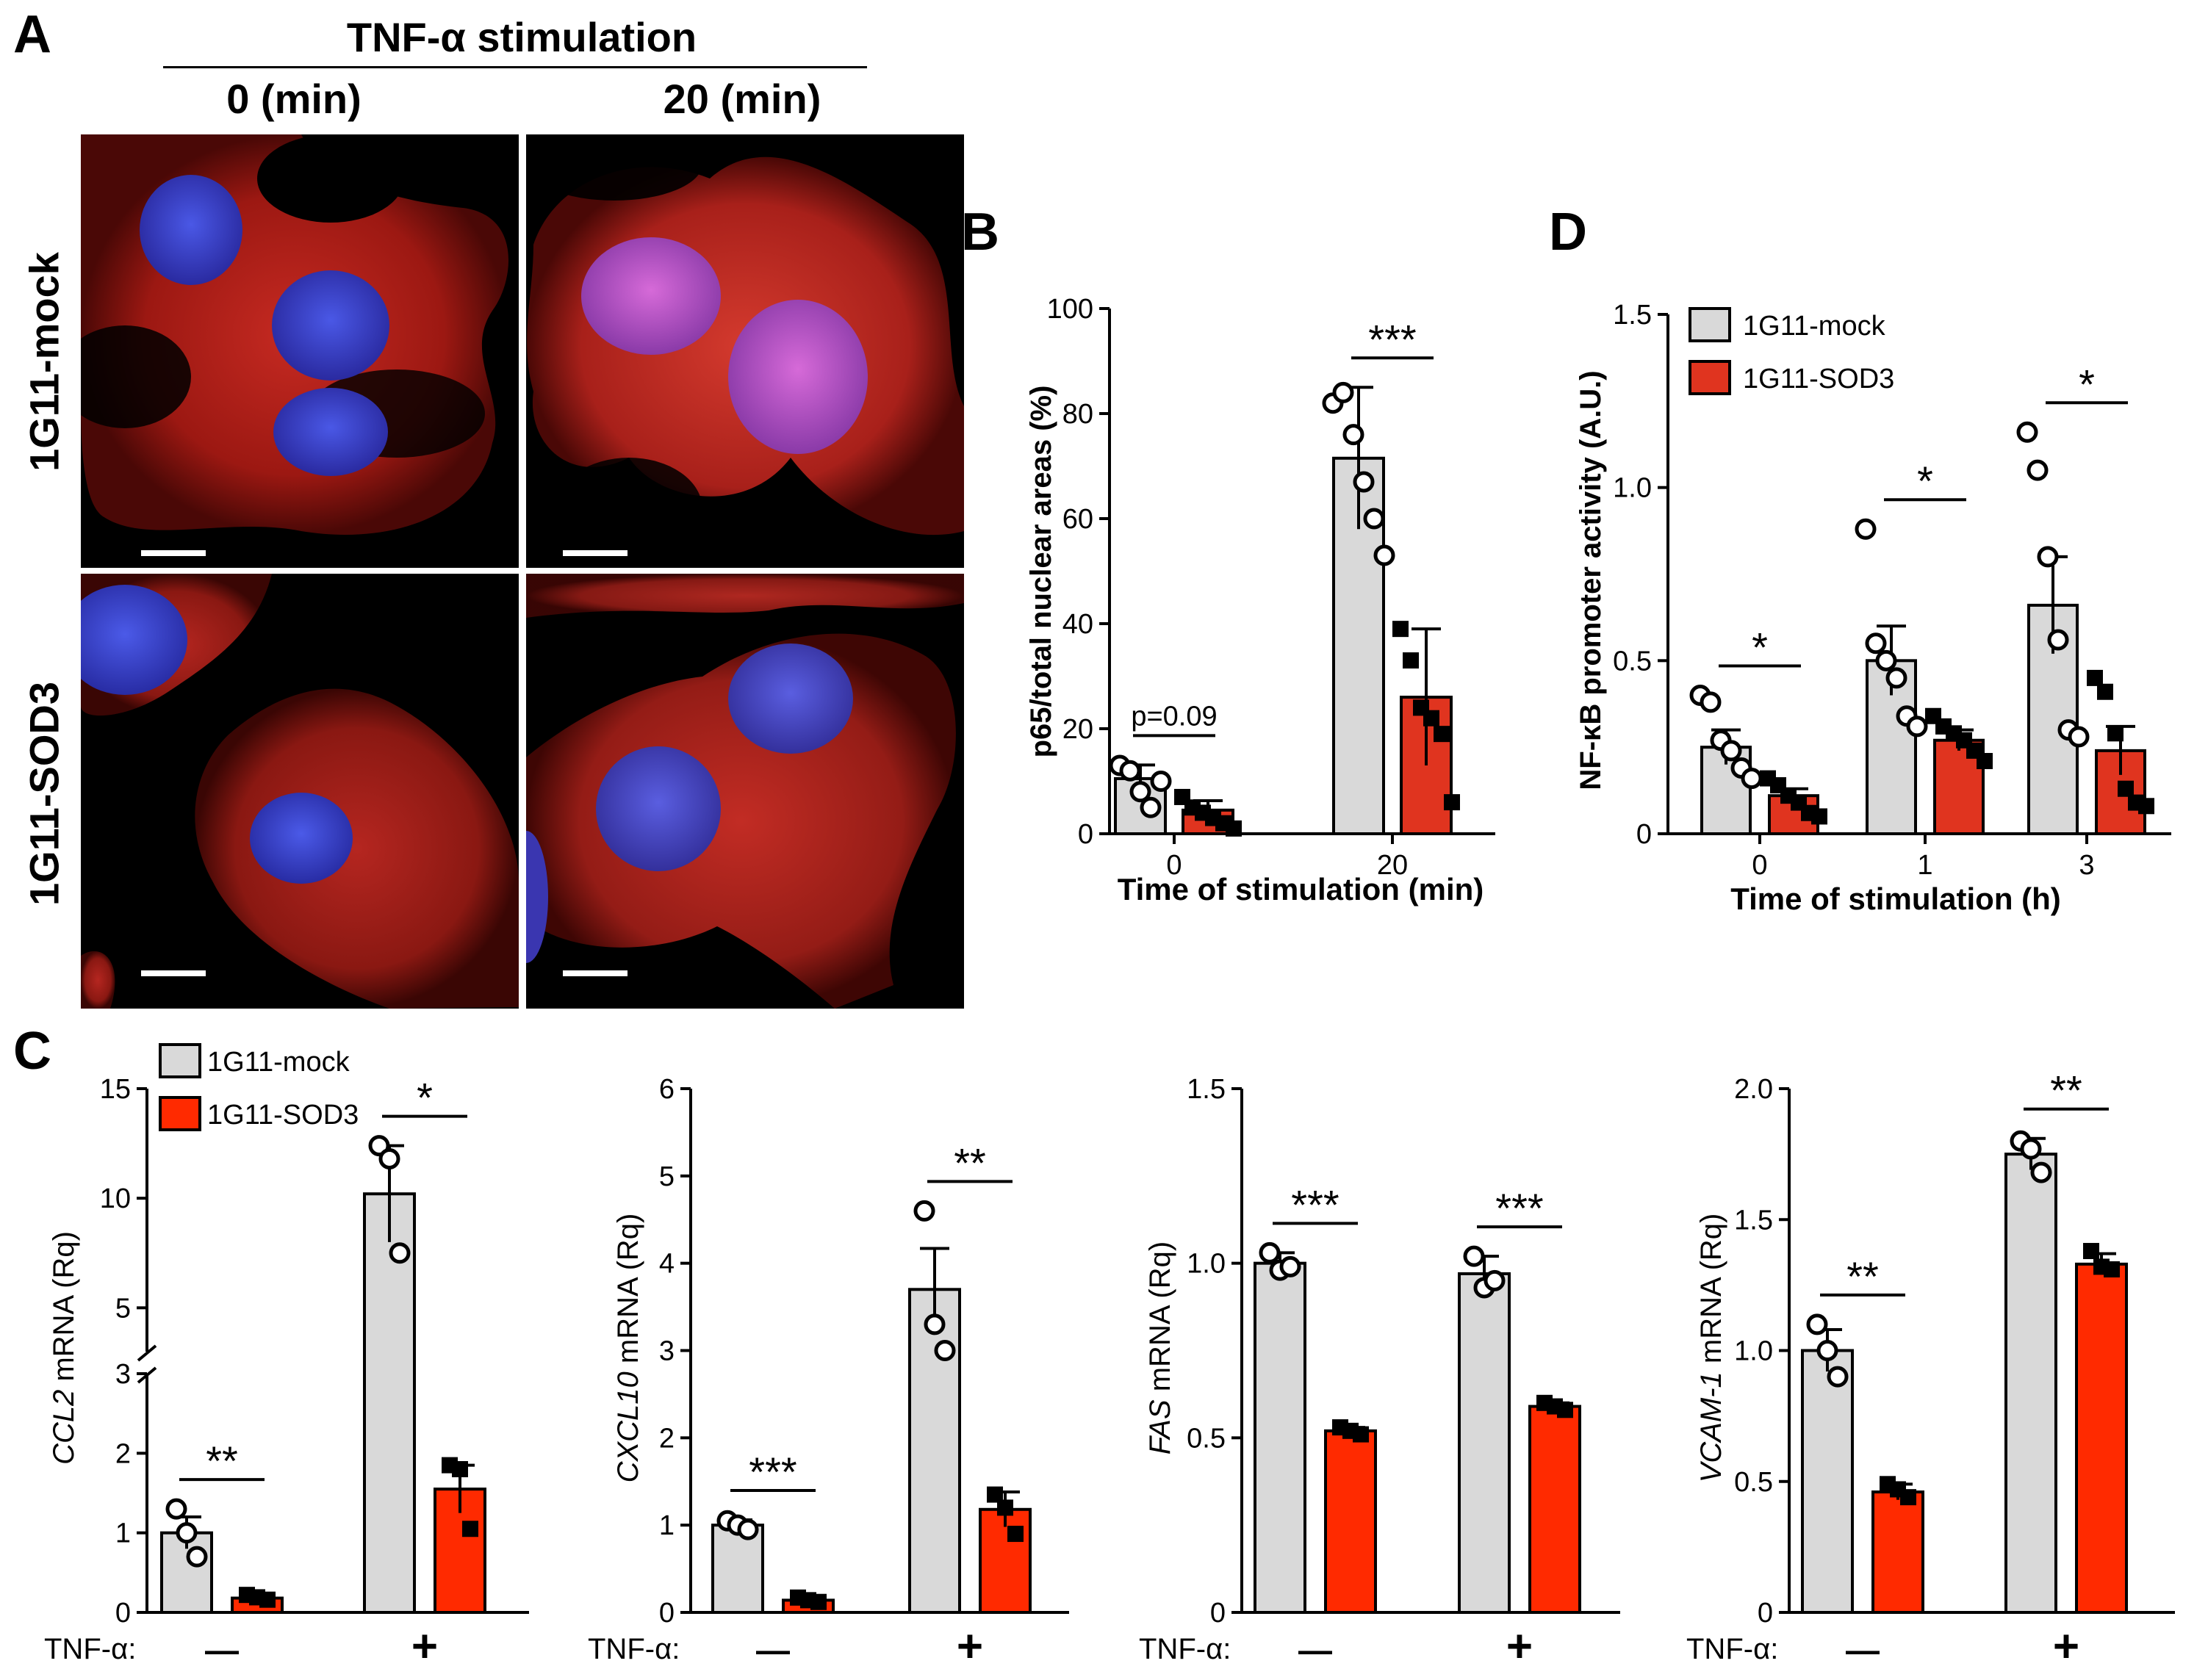 This screenshot has height=1680, width=2208. Describe the element at coordinates (667, 1264) in the screenshot. I see `y-tick-label: 4` at that location.